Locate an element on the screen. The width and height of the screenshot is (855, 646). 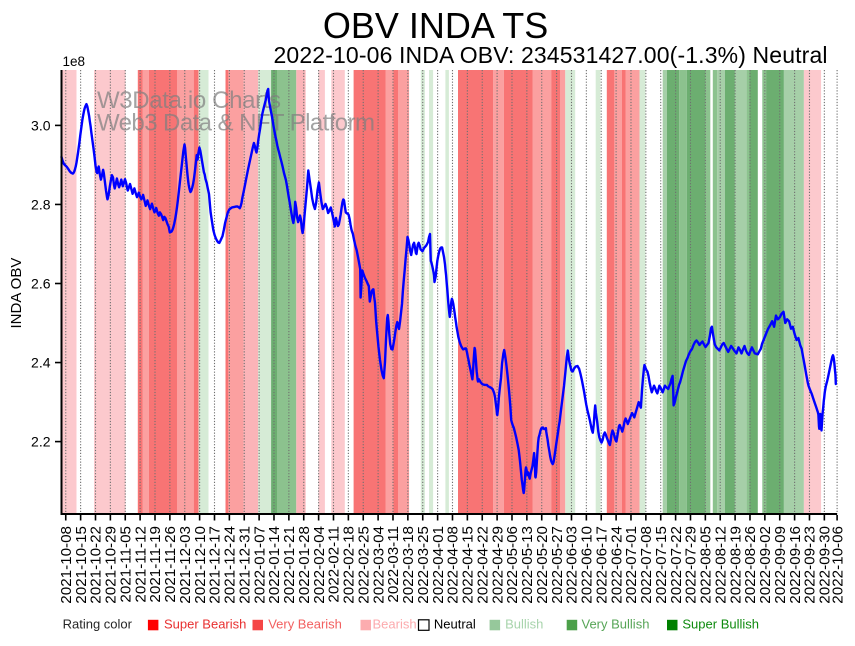
svg-text: 2022-08-12 is located at coordinates (720, 565).